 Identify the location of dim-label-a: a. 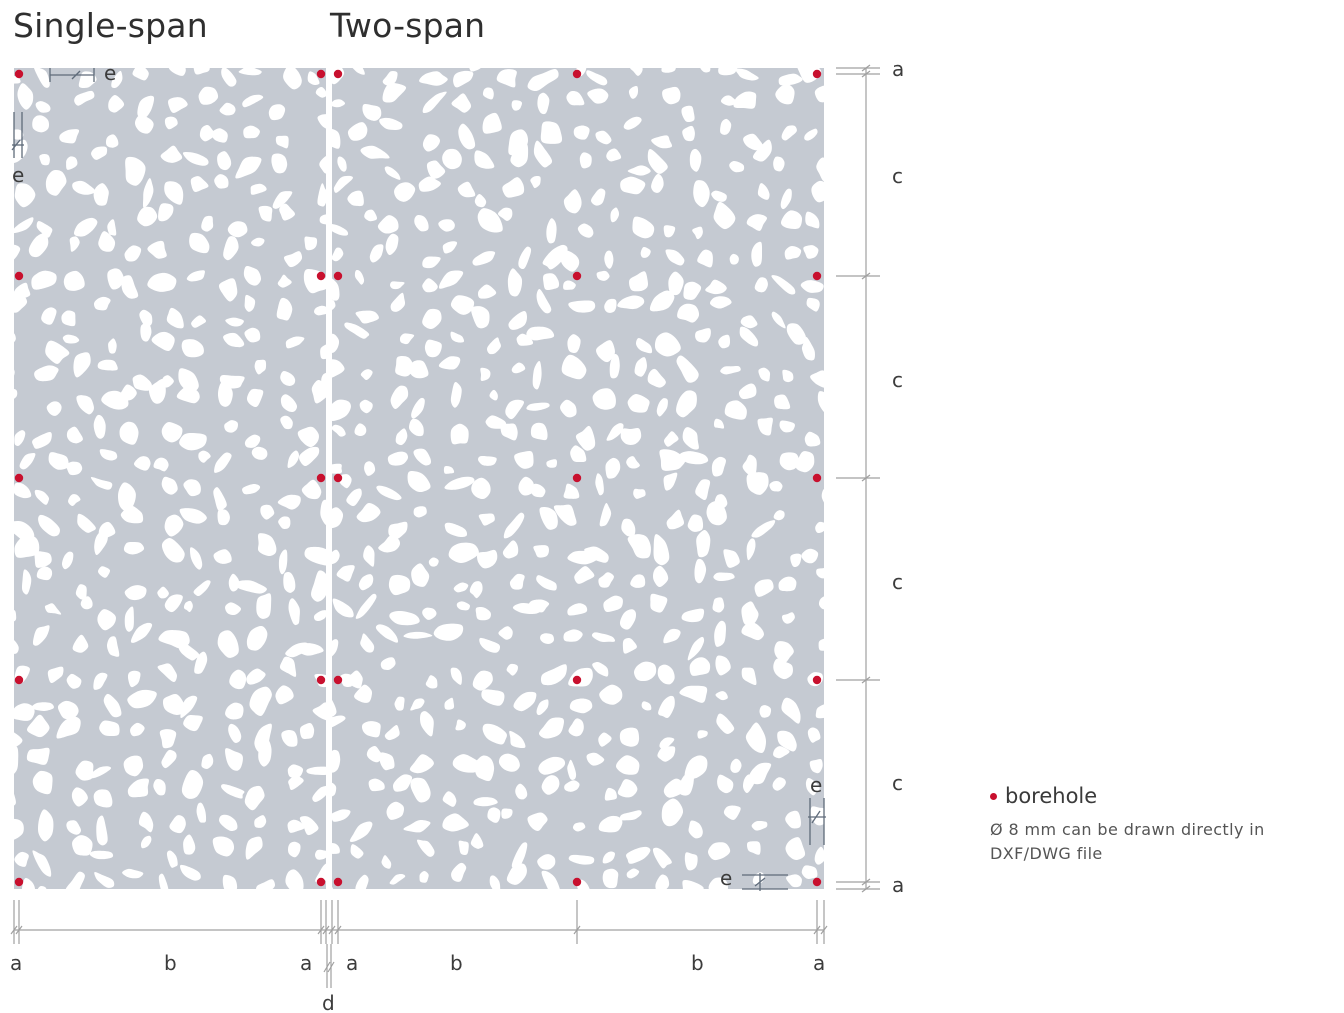
(352, 963).